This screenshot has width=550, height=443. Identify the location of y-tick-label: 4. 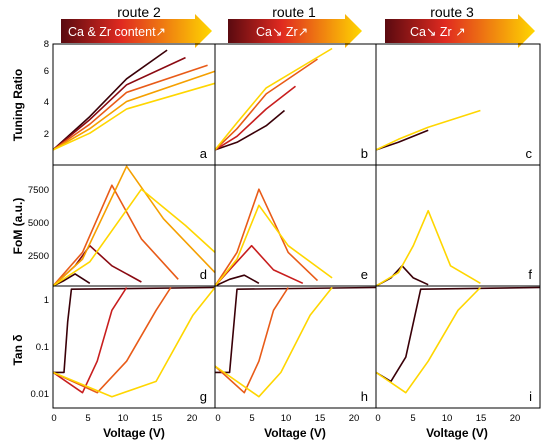
(46, 102).